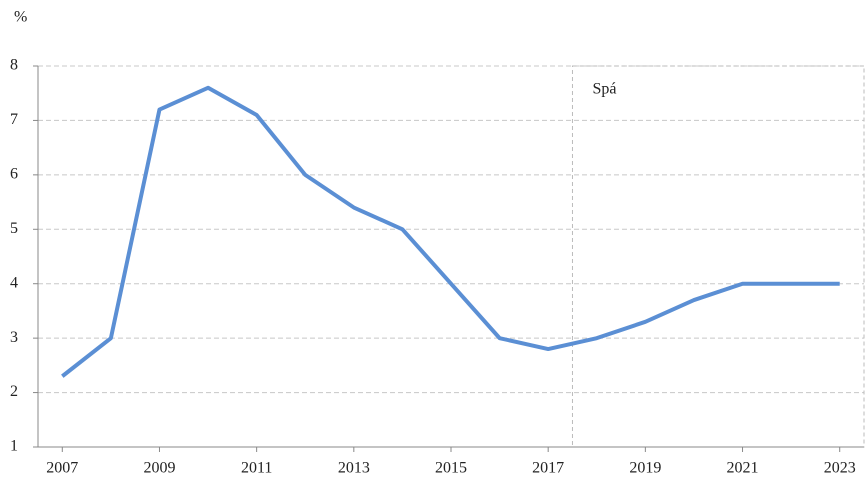 The image size is (865, 487). I want to click on x-tick-label: 2019, so click(645, 468).